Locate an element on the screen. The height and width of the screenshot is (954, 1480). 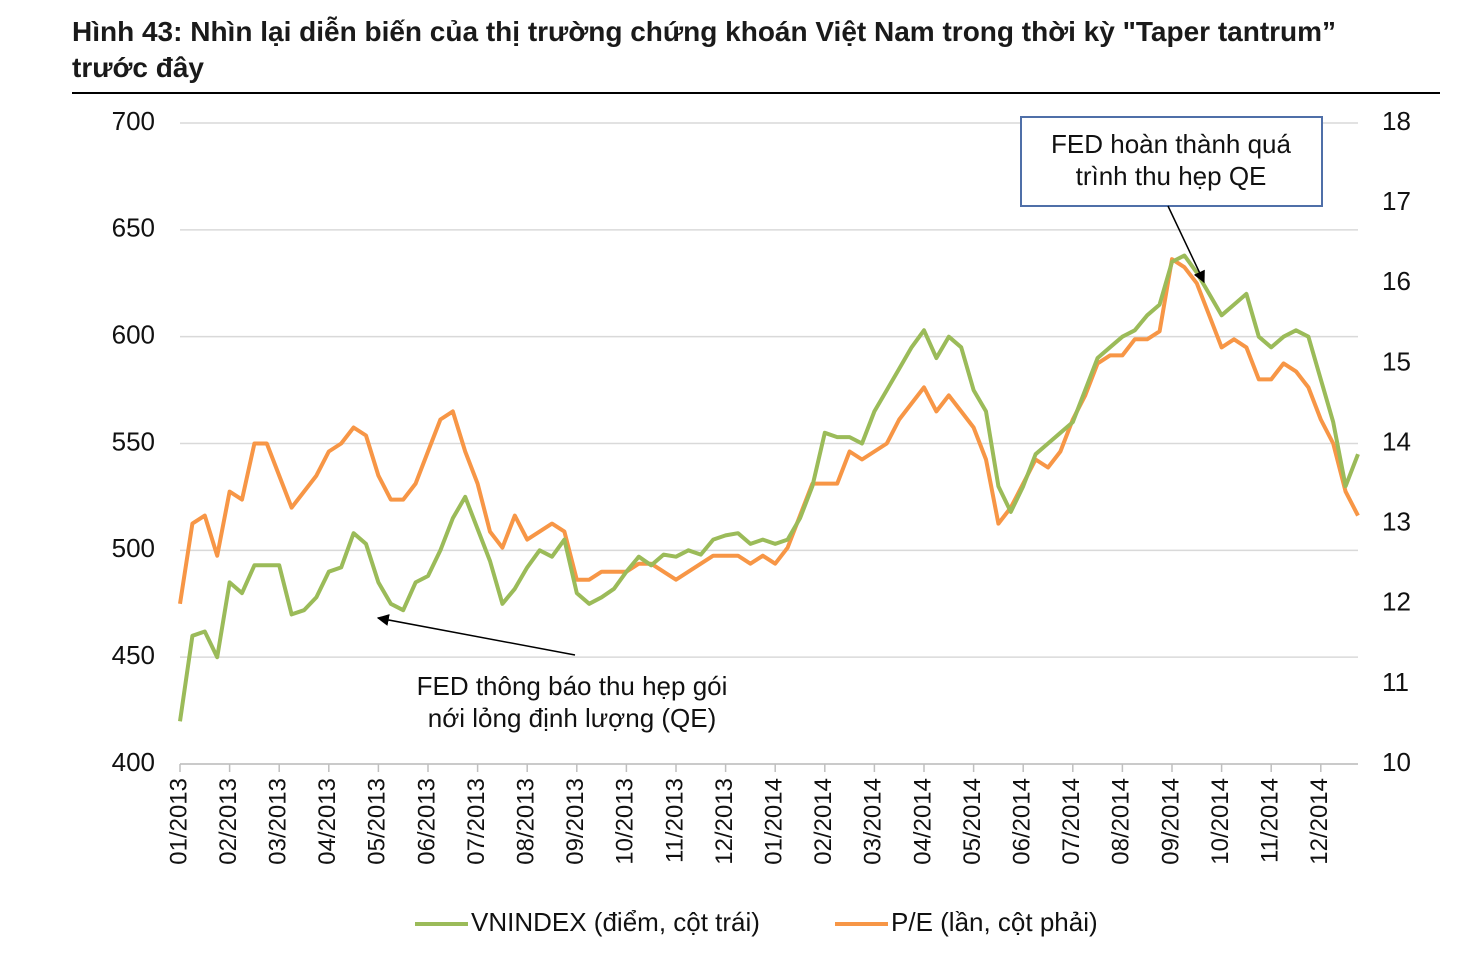
annotation-box is located at coordinates (1171, 161).